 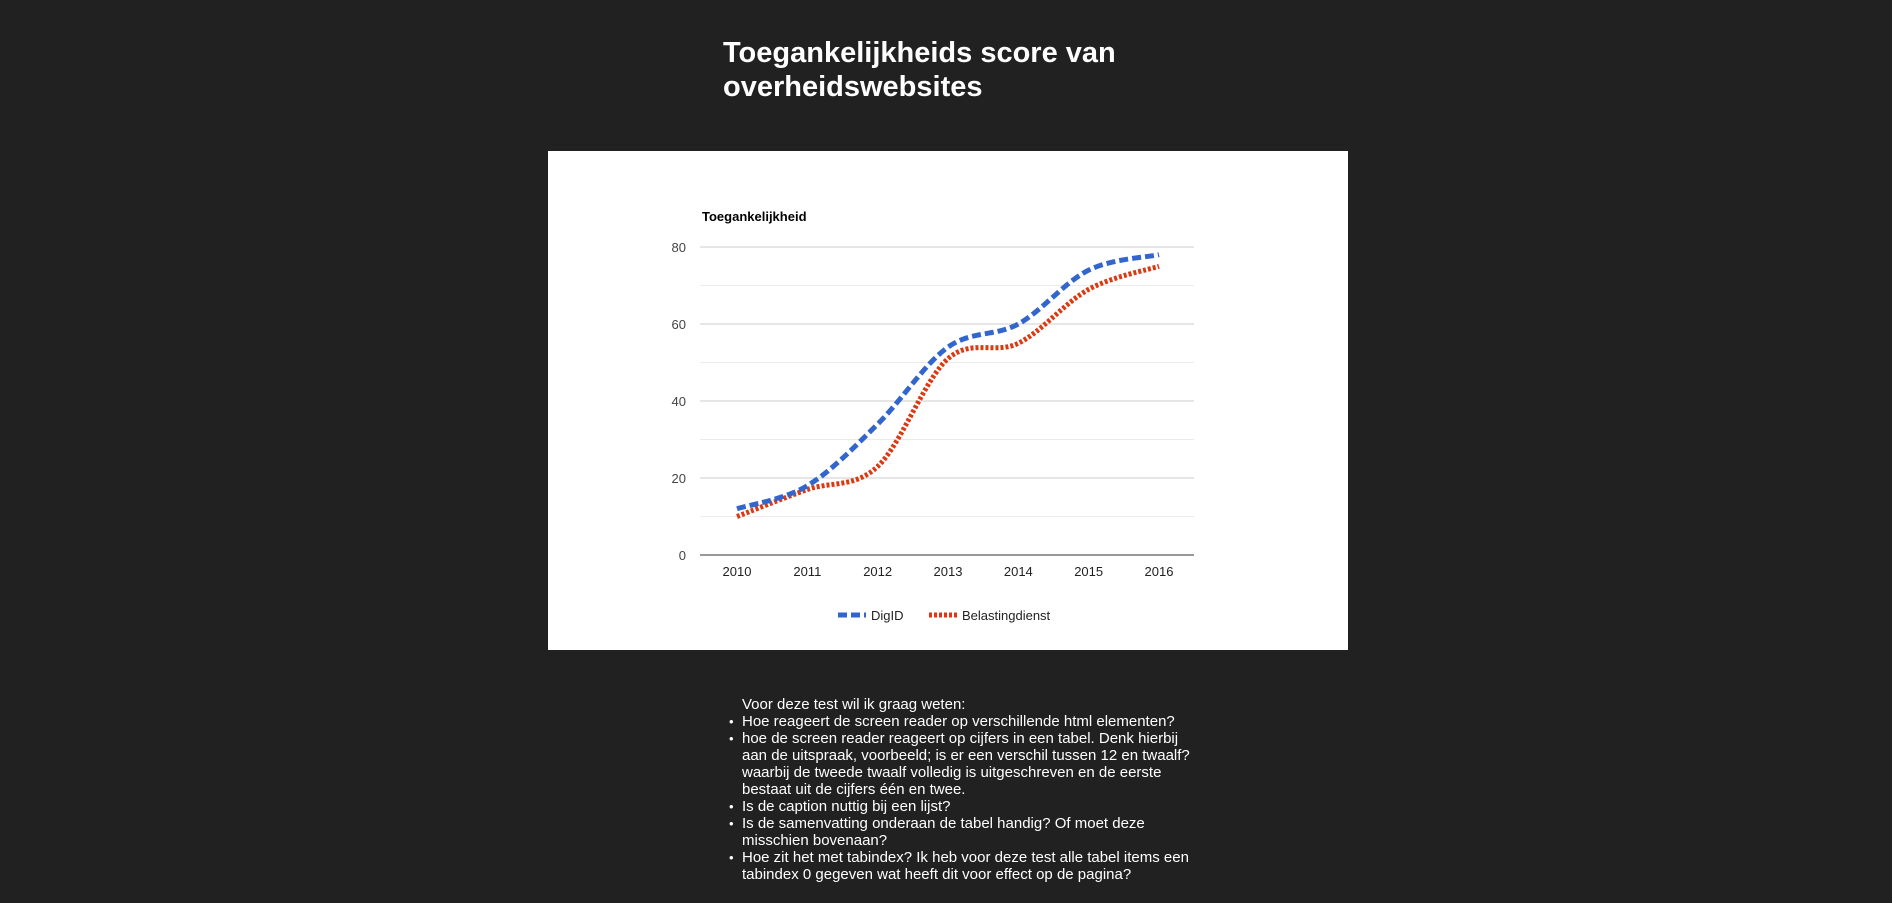 I want to click on y-tick-label: 0, so click(x=682, y=555).